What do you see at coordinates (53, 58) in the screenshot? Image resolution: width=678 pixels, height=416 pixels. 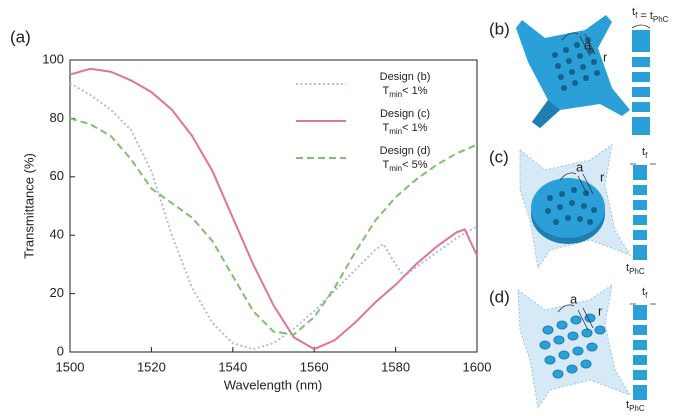 I see `y-tick-label: 100` at bounding box center [53, 58].